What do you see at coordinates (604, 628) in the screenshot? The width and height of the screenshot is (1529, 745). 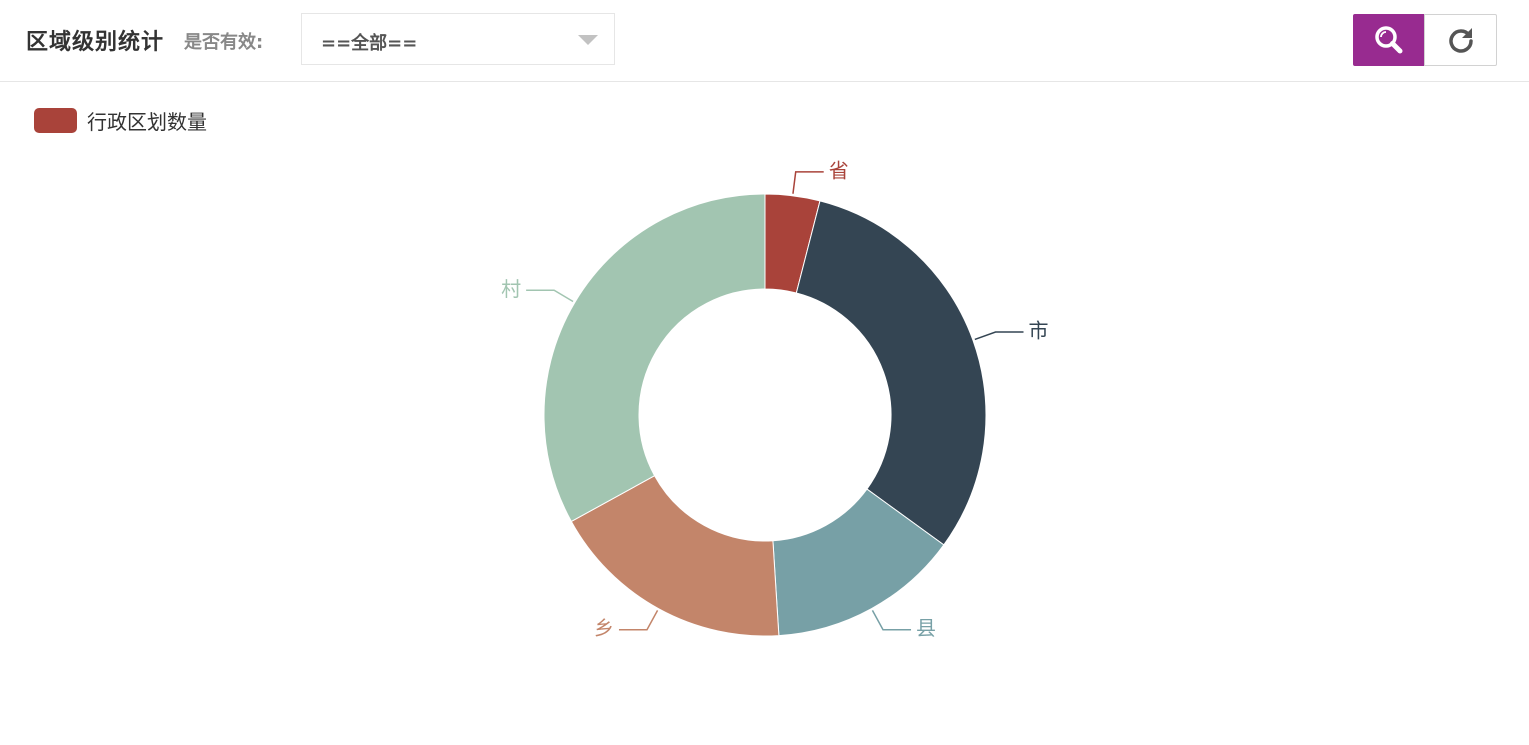 I see `slice-label-4: 乡` at bounding box center [604, 628].